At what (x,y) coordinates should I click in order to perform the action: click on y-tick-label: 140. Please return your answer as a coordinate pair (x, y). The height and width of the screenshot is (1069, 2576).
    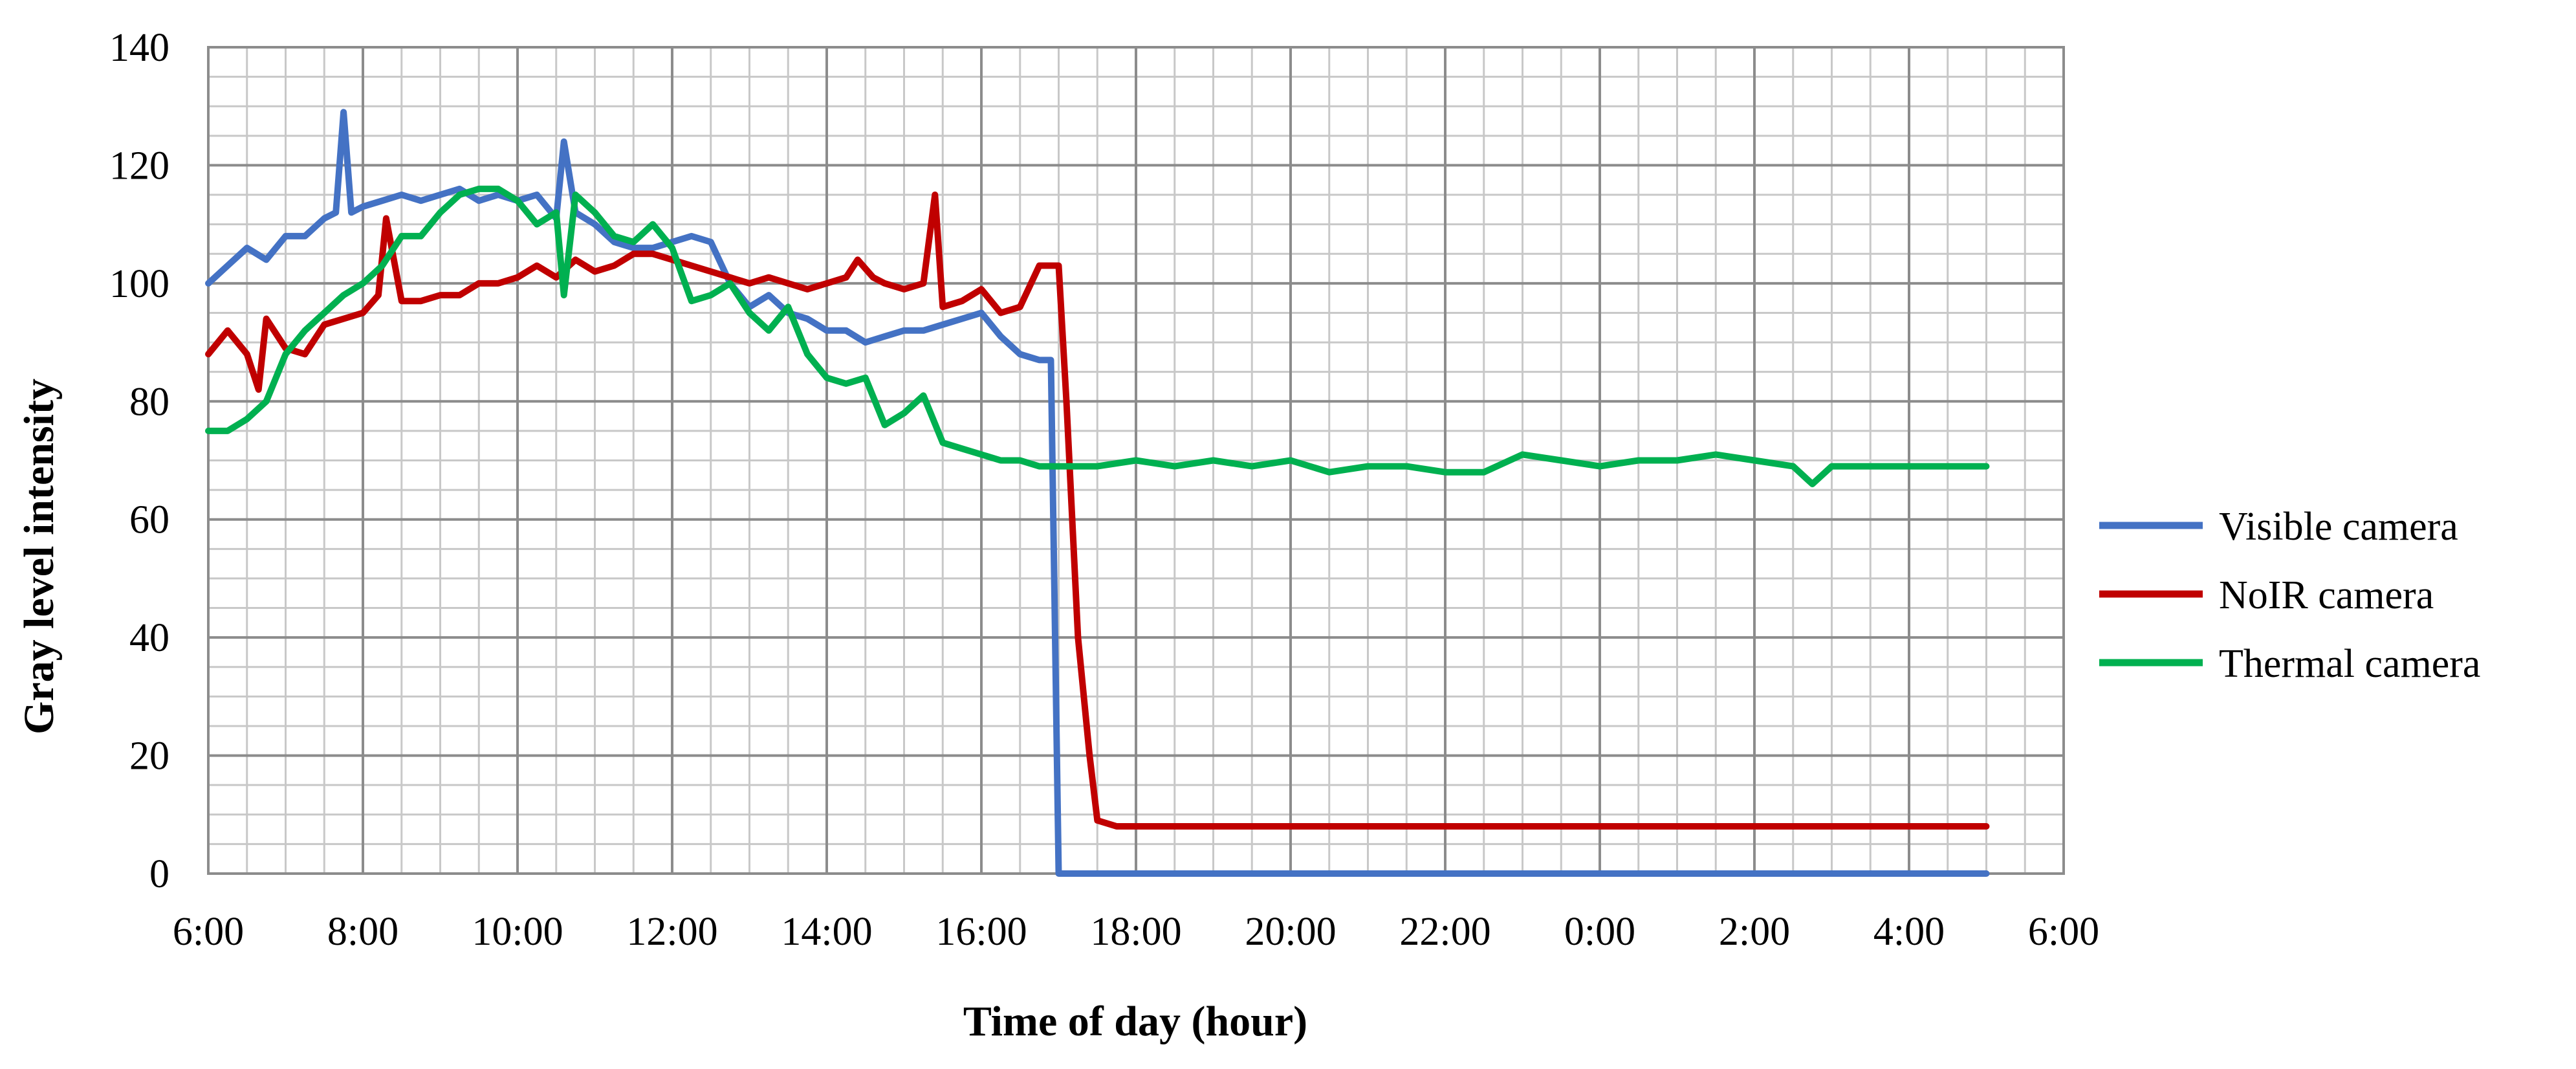
    Looking at the image, I should click on (139, 48).